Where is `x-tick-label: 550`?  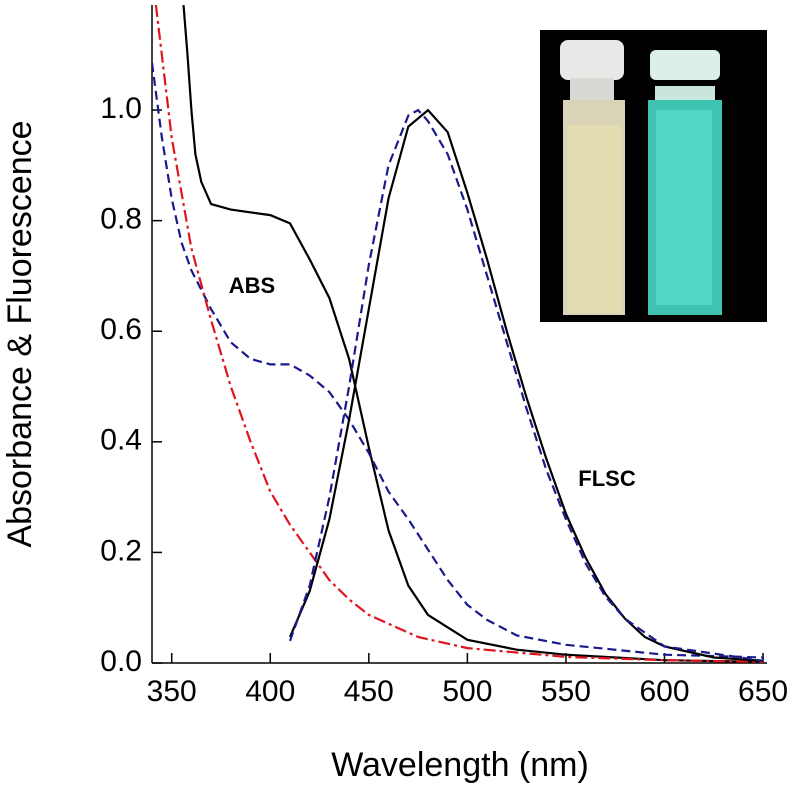 x-tick-label: 550 is located at coordinates (566, 691).